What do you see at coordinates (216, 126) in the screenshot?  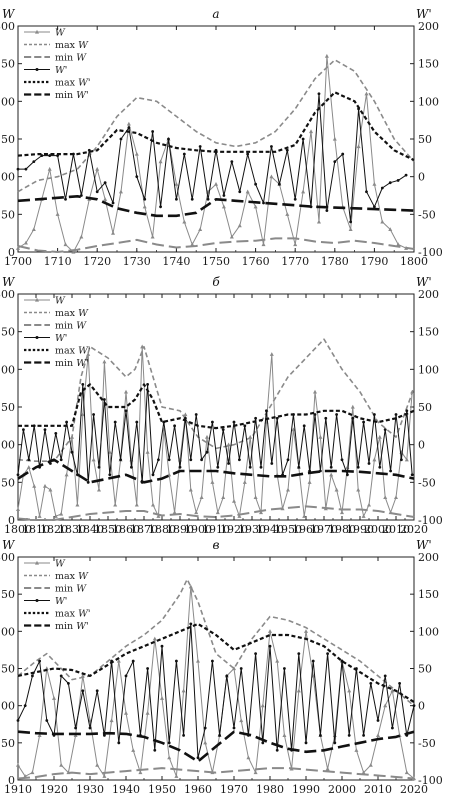 I see `series-max-w-prime` at bounding box center [216, 126].